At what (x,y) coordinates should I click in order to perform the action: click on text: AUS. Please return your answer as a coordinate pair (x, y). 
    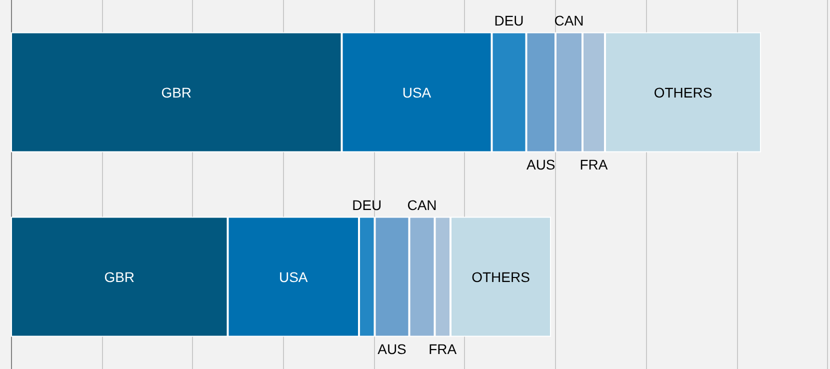
    Looking at the image, I should click on (541, 164).